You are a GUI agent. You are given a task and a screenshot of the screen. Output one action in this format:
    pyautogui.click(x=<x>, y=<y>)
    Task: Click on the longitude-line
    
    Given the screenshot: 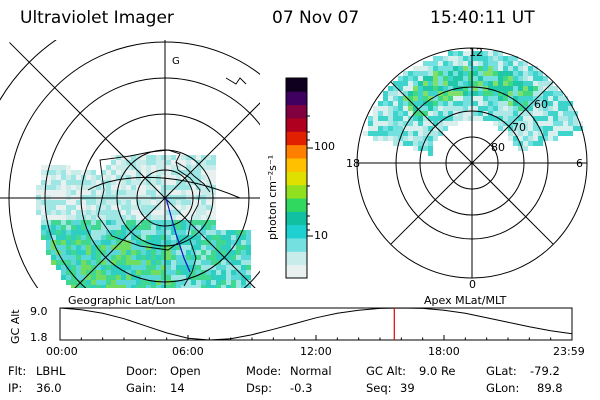 What is the action you would take?
    pyautogui.click(x=212, y=150)
    